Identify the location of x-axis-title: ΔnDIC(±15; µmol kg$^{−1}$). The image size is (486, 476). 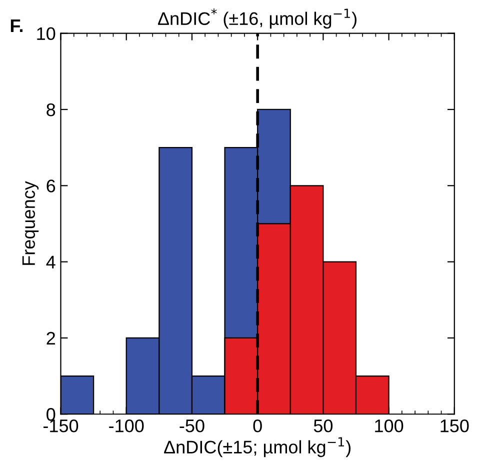
(257, 447).